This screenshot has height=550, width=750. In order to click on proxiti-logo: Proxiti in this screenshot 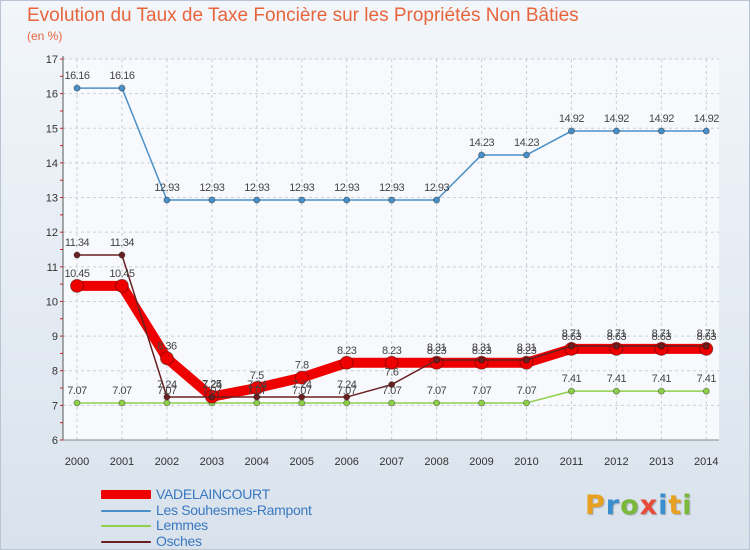, I will do `click(639, 505)`.